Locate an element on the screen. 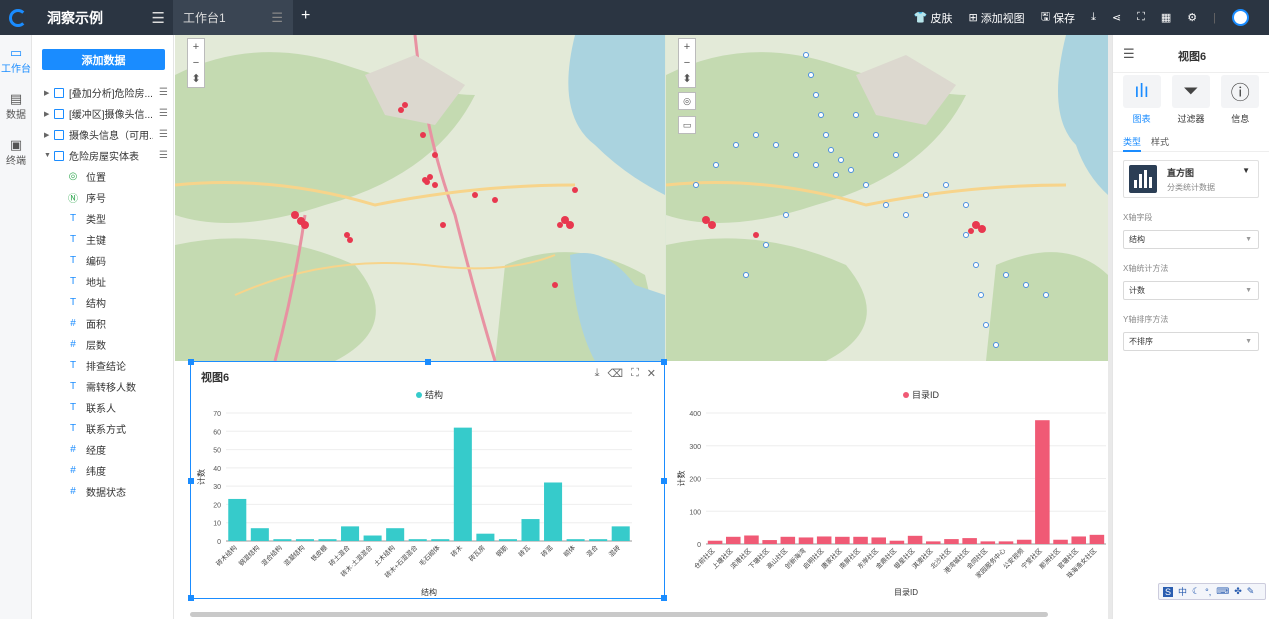 The height and width of the screenshot is (619, 1269). ime-toolbar: S 中 ☾ °, ⌨ ✤ ✎ is located at coordinates (1212, 591).